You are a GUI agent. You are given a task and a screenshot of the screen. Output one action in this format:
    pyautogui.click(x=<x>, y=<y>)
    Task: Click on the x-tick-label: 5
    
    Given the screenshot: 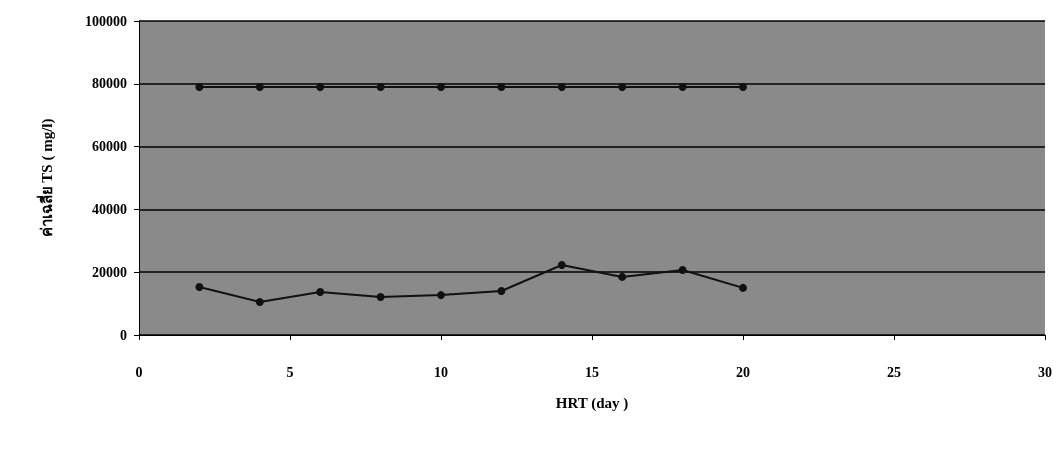 What is the action you would take?
    pyautogui.click(x=290, y=372)
    